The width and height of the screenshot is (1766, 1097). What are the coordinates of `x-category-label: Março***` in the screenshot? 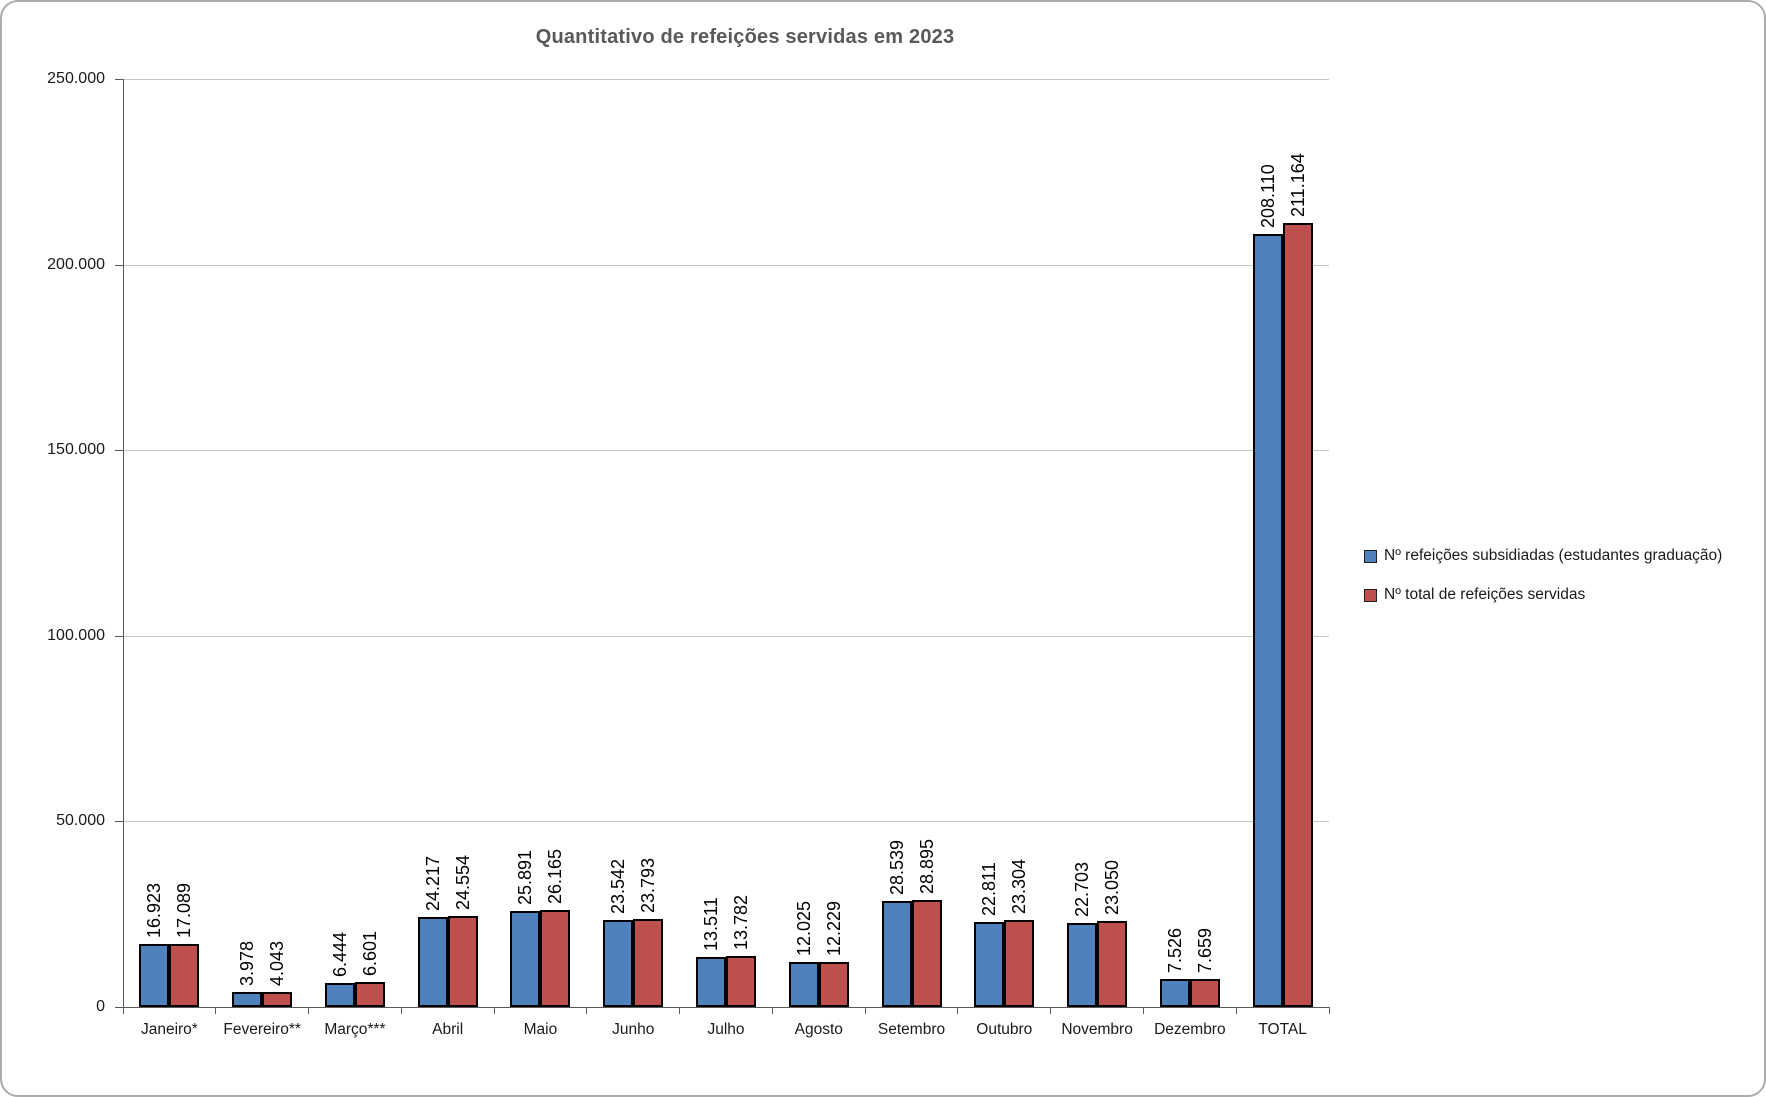 It's located at (355, 1029).